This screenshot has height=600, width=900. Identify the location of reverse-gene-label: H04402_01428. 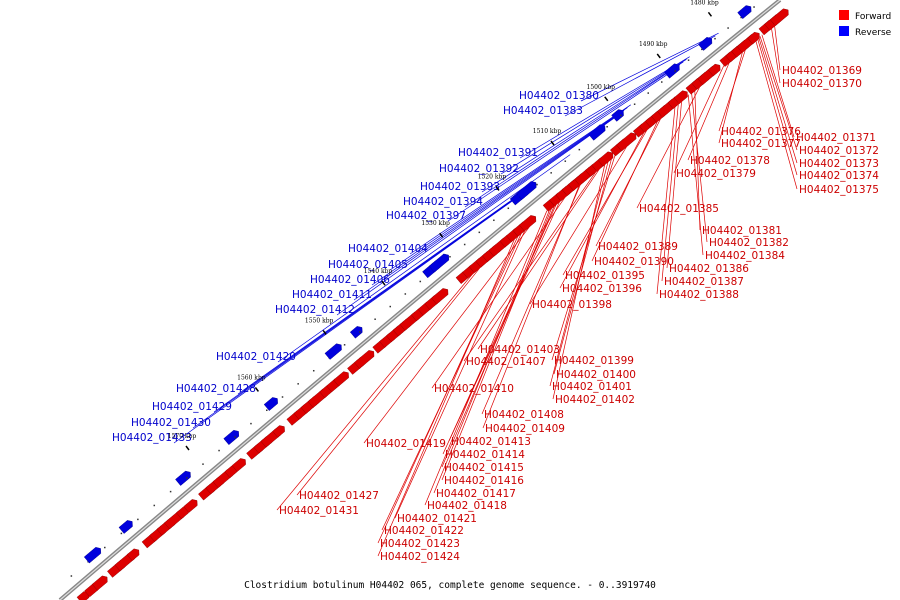
(216, 389).